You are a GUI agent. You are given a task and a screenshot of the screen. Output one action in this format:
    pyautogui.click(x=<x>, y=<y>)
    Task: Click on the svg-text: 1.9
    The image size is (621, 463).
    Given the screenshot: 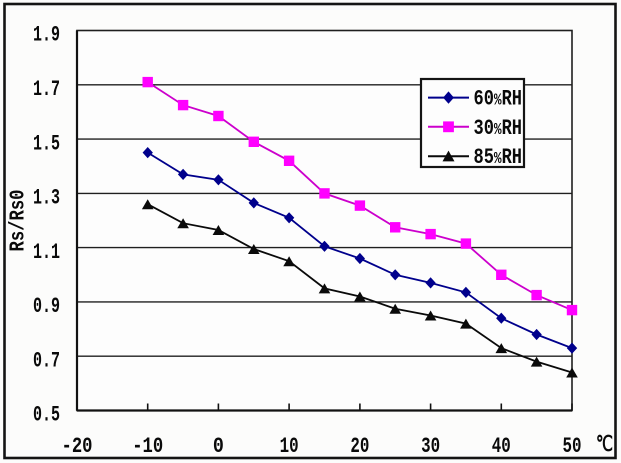 What is the action you would take?
    pyautogui.click(x=46, y=35)
    